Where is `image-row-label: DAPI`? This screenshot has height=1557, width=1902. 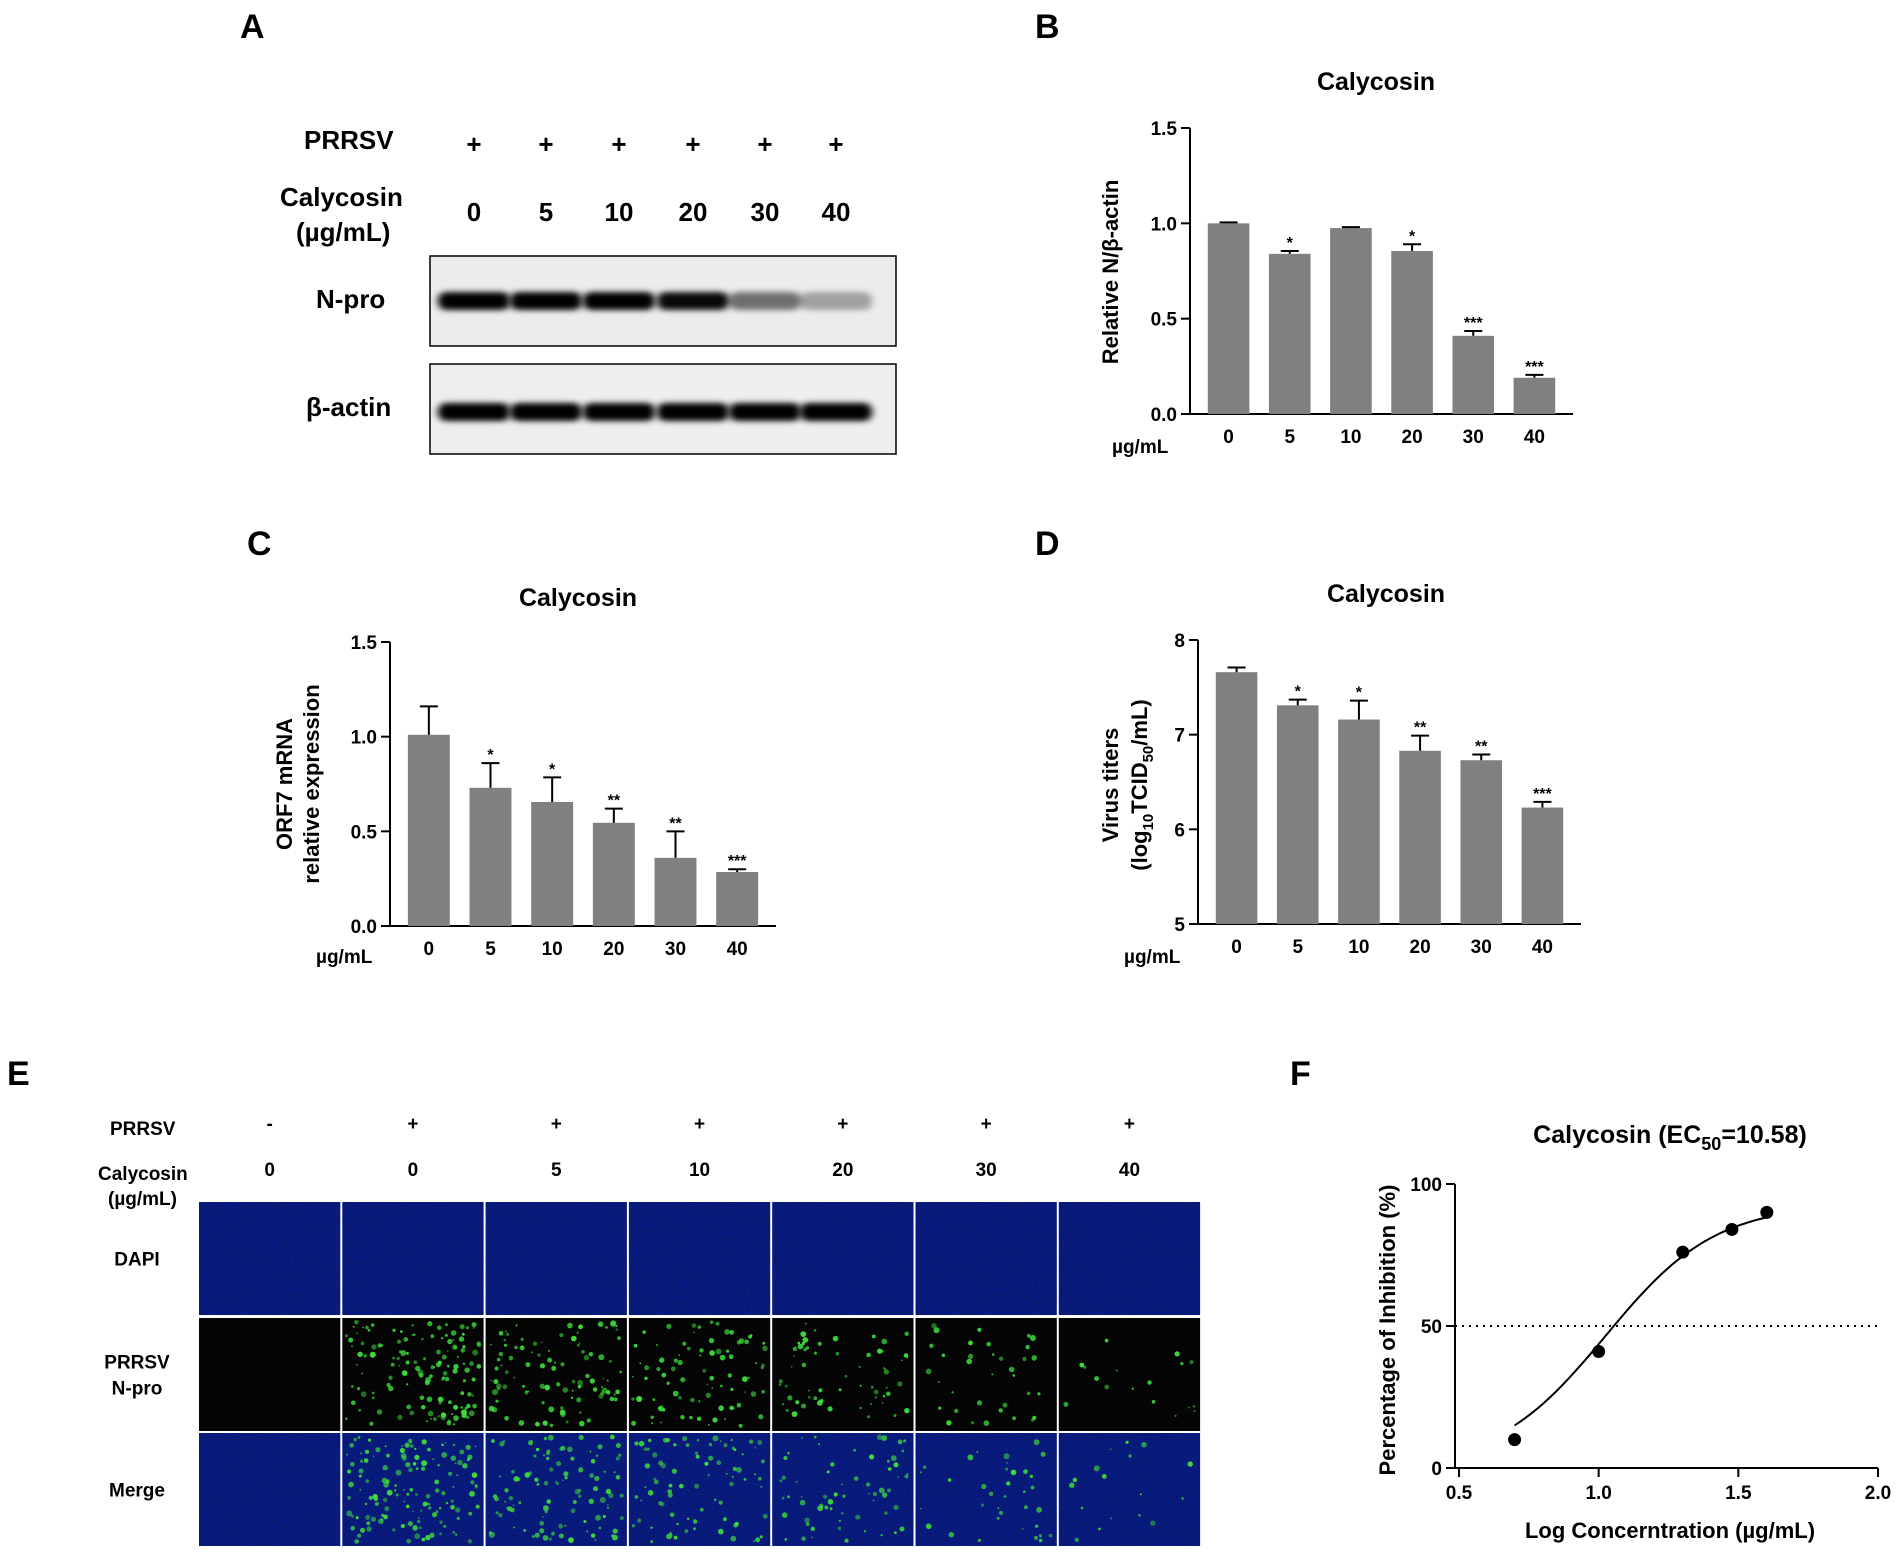
image-row-label: DAPI is located at coordinates (136, 1260).